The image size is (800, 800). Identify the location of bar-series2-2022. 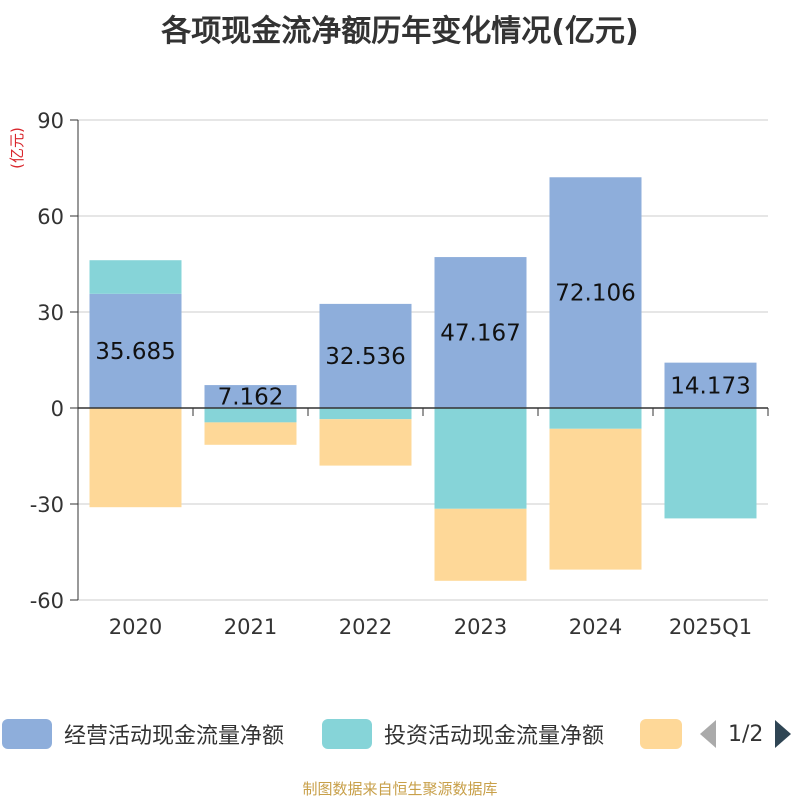
(365, 442).